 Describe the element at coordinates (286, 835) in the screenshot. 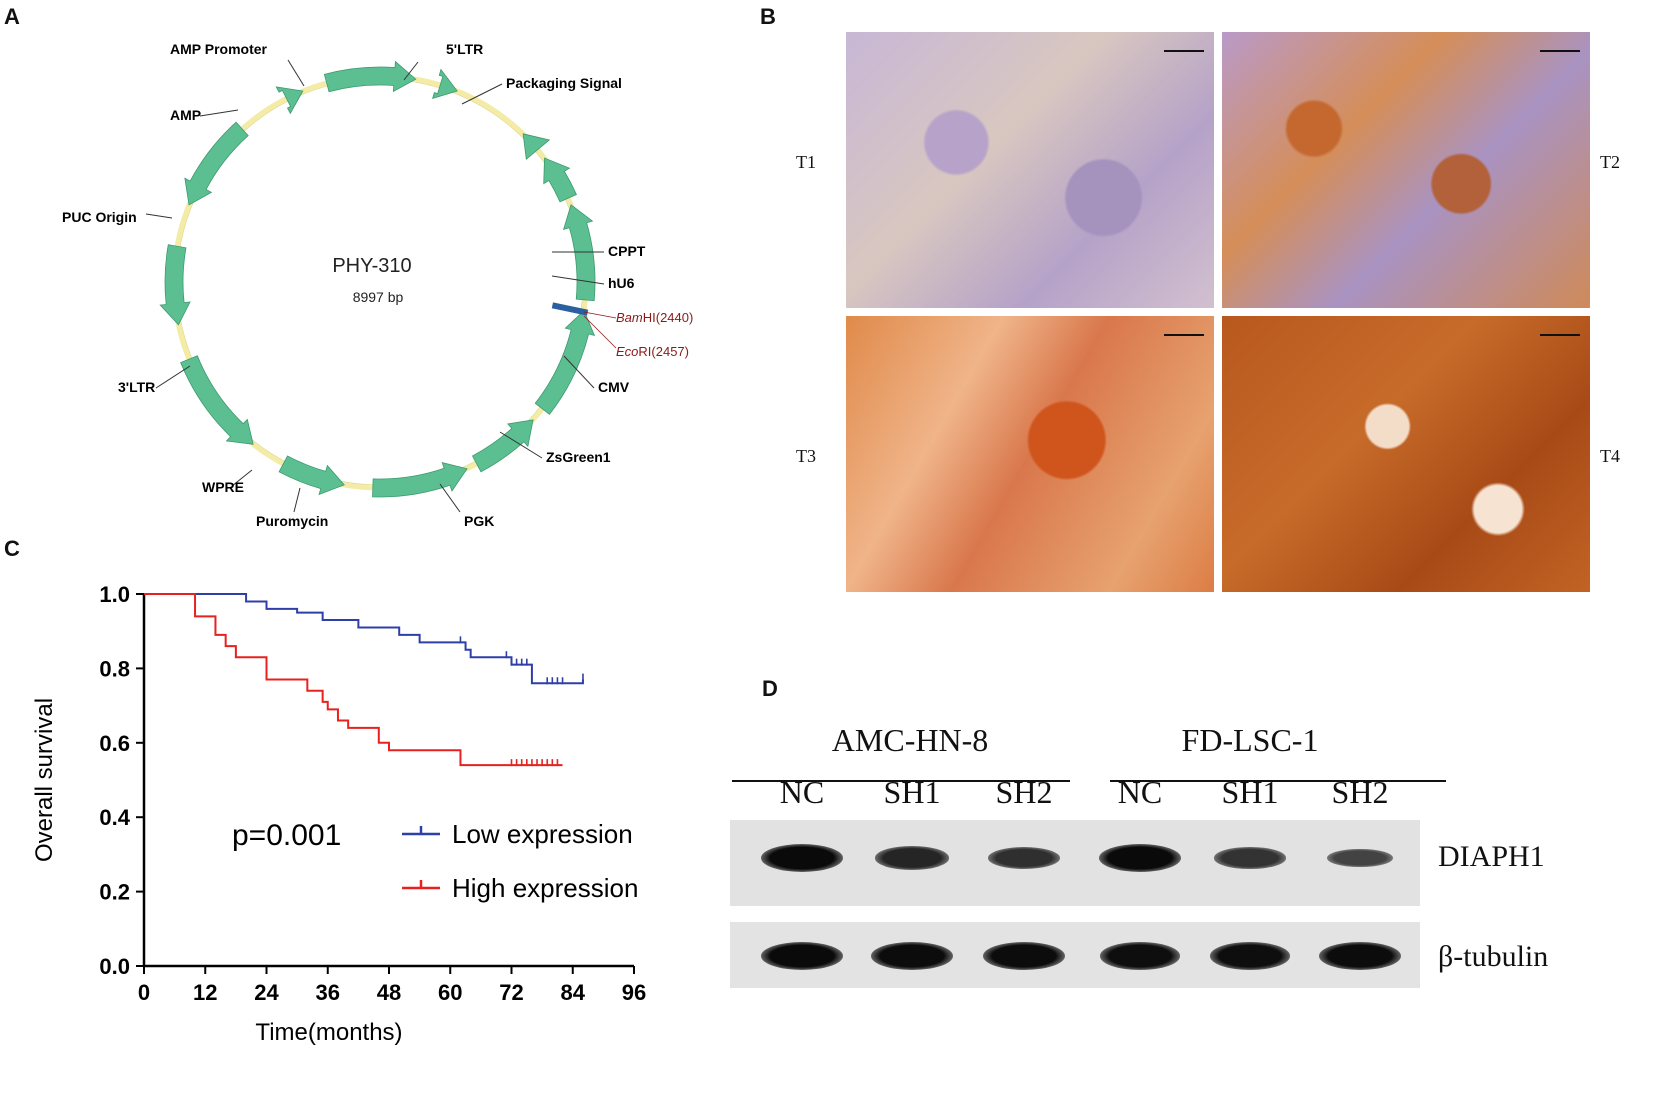

I see `p-value-annotation: p=0.001` at that location.